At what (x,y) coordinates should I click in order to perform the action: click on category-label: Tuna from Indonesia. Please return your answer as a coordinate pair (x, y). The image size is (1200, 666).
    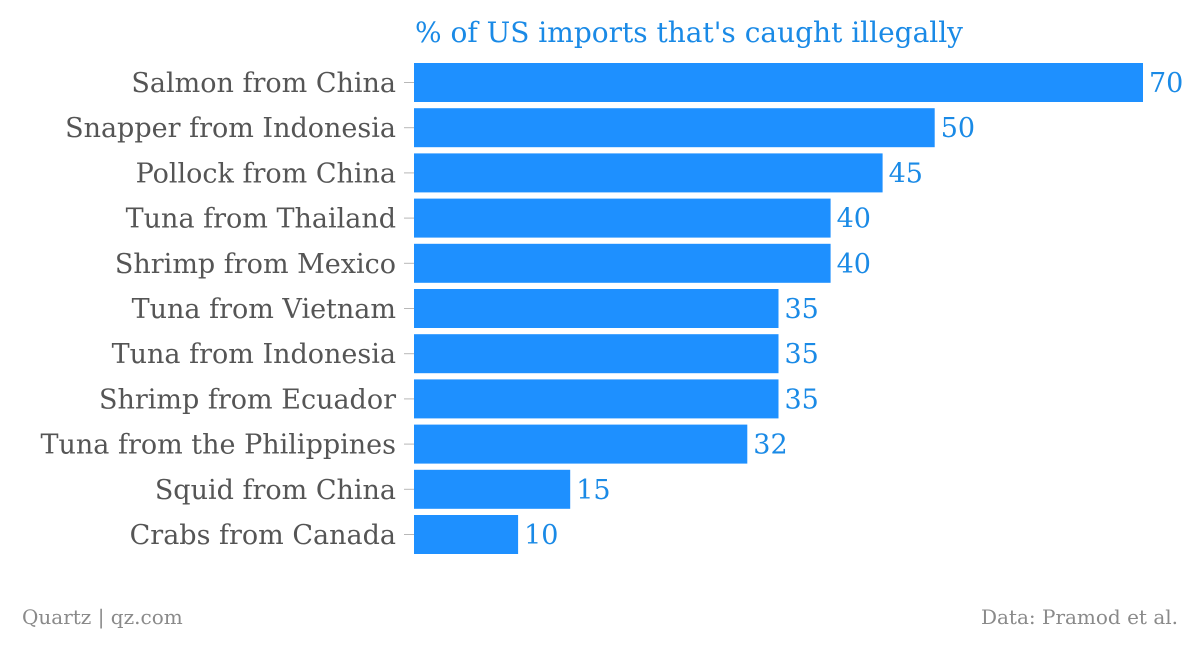
    Looking at the image, I should click on (254, 354).